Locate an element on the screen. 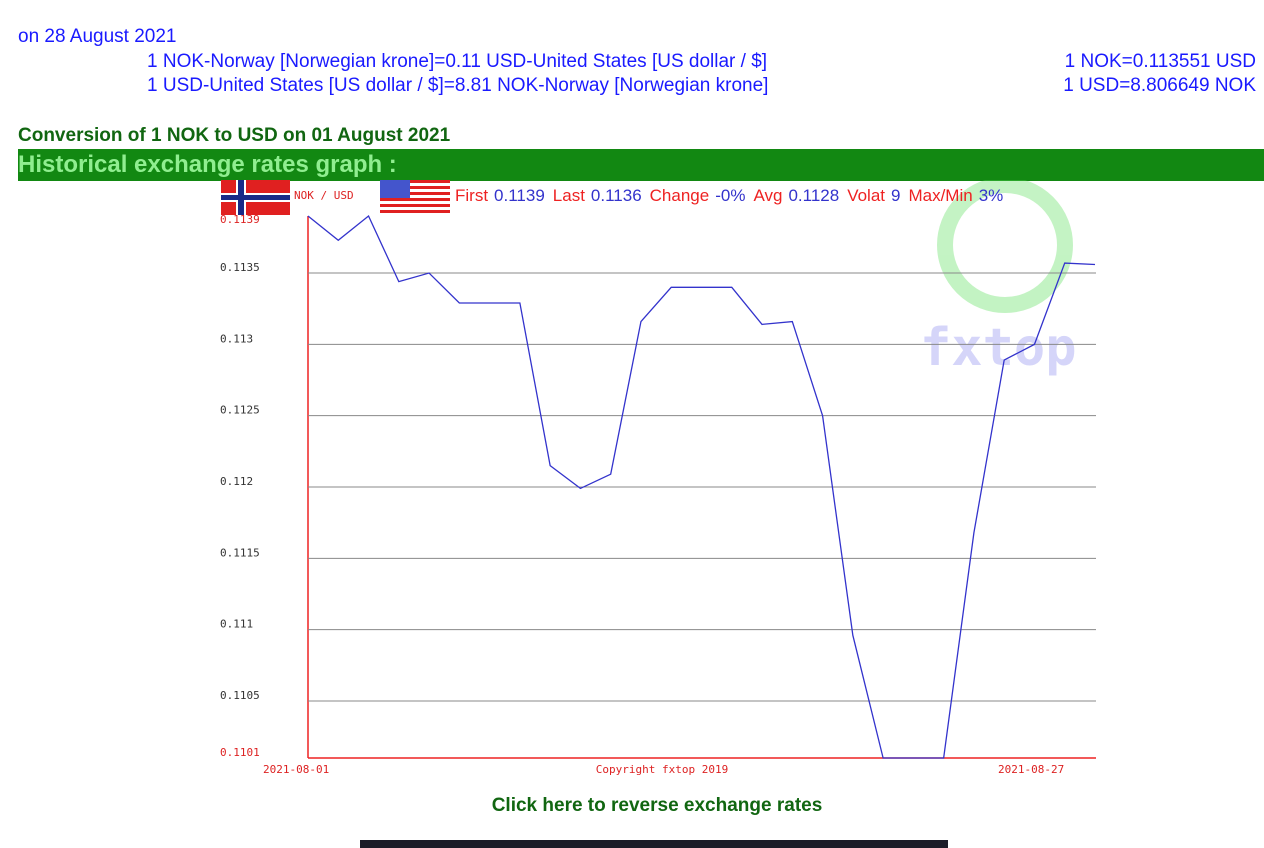  y-tick-label: 0.113 is located at coordinates (236, 338).